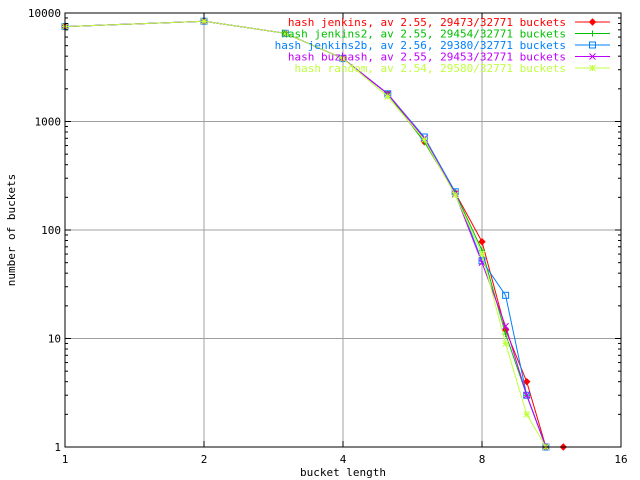 This screenshot has height=480, width=640. Describe the element at coordinates (11, 230) in the screenshot. I see `y-axis-label: number of buckets` at that location.